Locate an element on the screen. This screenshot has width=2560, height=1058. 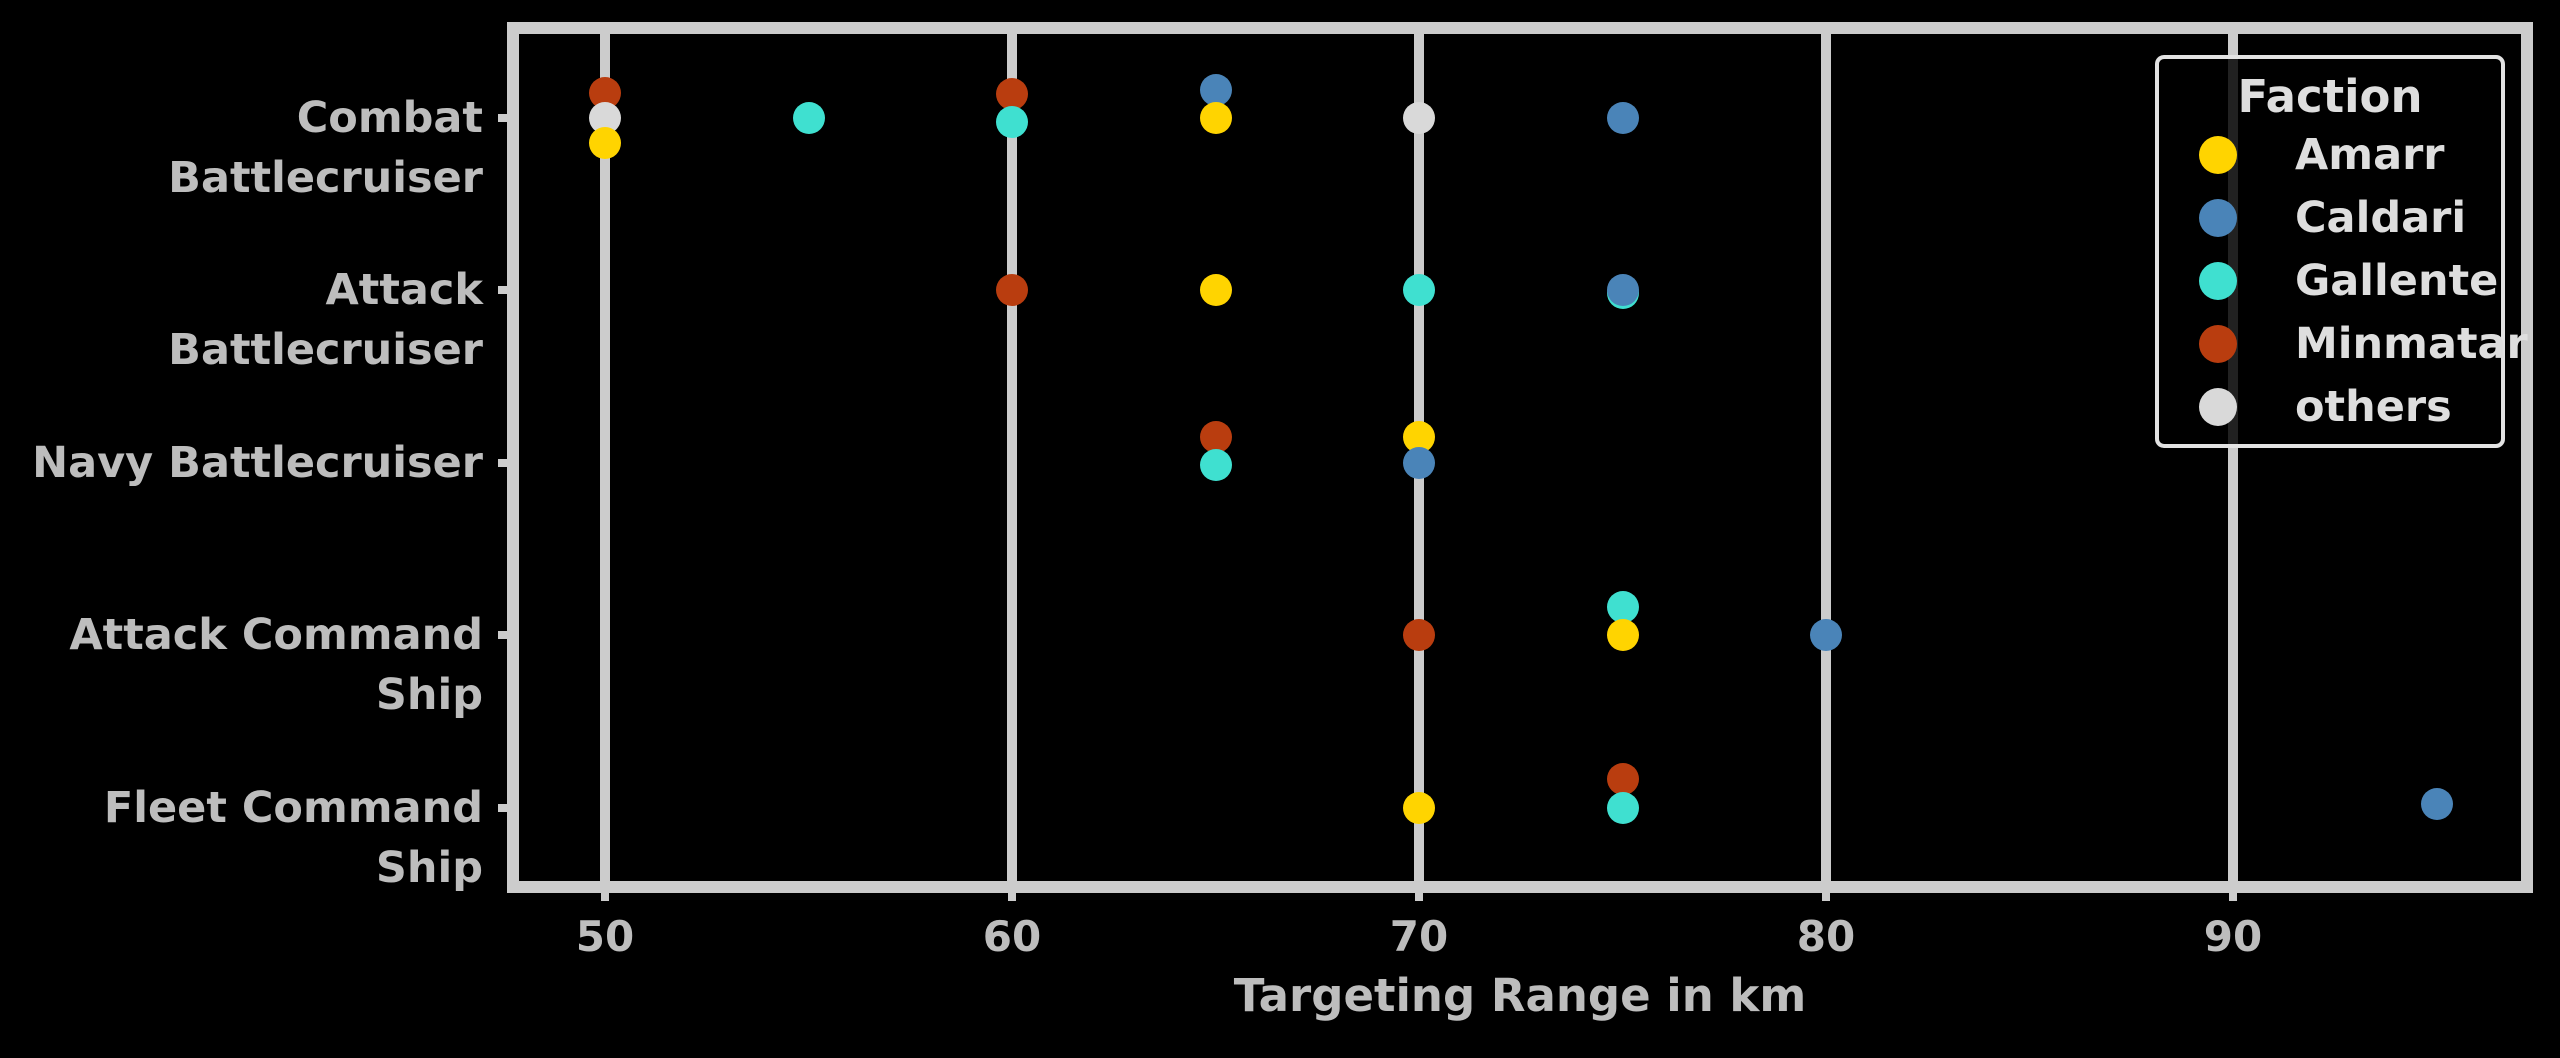
legend-entry-minmatar: Minmatar is located at coordinates (2343, 343).